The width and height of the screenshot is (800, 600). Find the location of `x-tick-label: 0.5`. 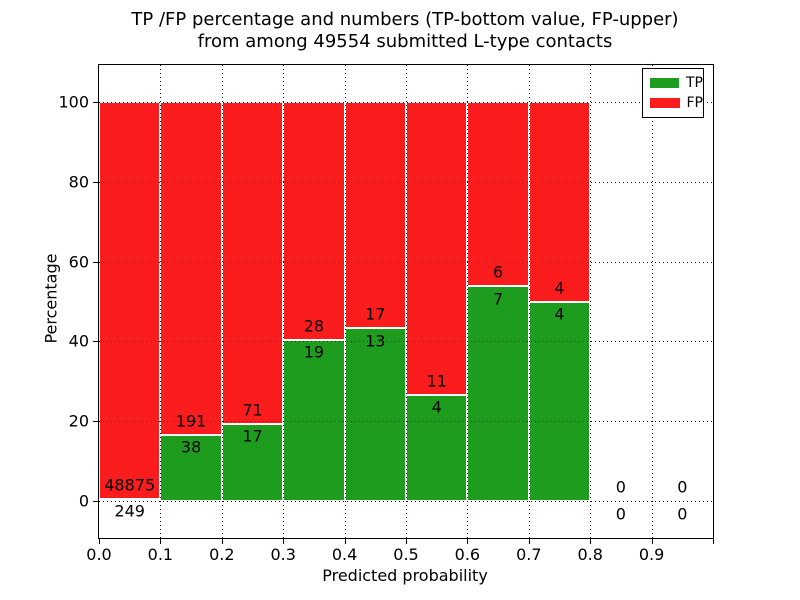

x-tick-label: 0.5 is located at coordinates (406, 554).